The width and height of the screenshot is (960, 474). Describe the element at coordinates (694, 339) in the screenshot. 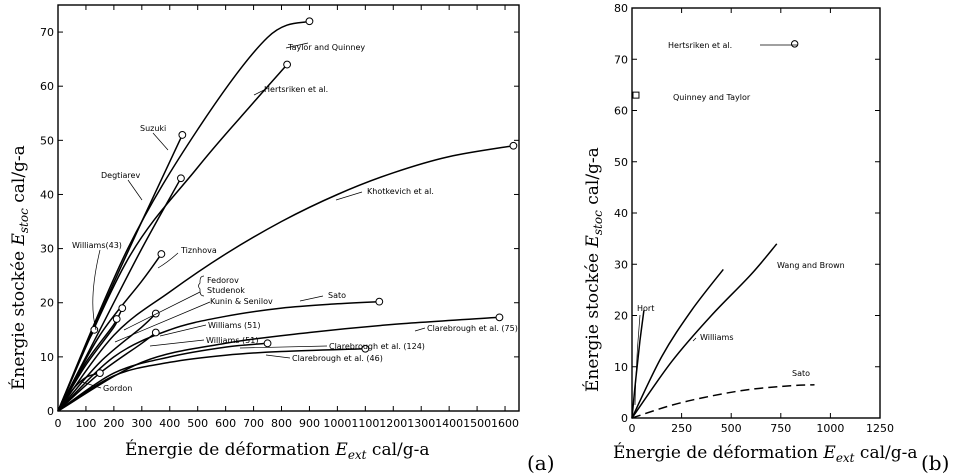

I see `leader-williams-b` at that location.